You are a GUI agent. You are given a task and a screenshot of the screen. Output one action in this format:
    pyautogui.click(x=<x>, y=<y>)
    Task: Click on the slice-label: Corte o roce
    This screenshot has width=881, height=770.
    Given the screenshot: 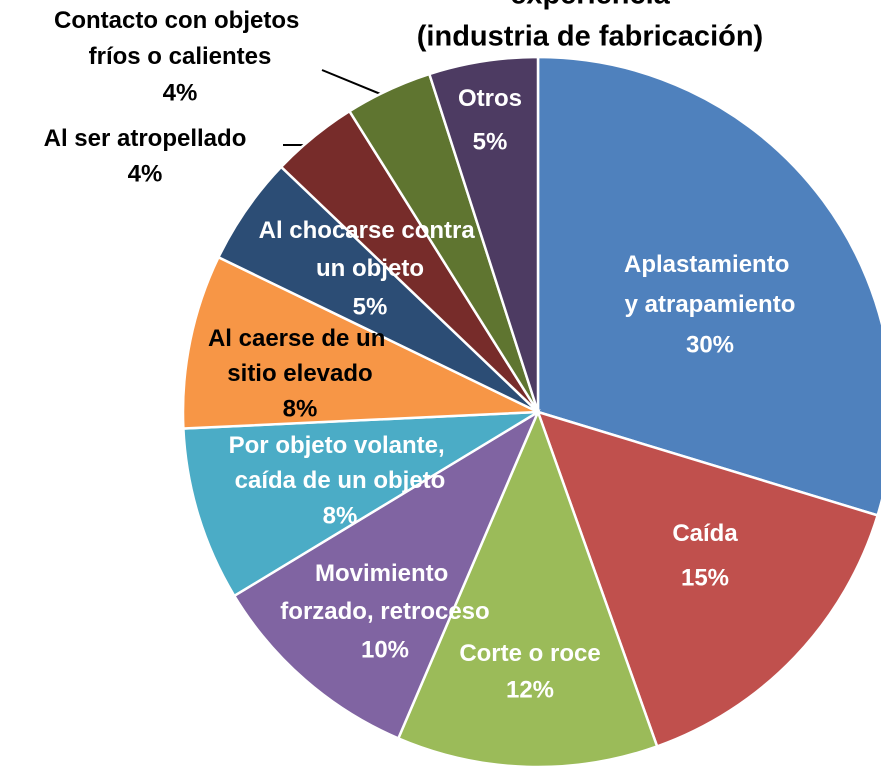 What is the action you would take?
    pyautogui.click(x=529, y=653)
    